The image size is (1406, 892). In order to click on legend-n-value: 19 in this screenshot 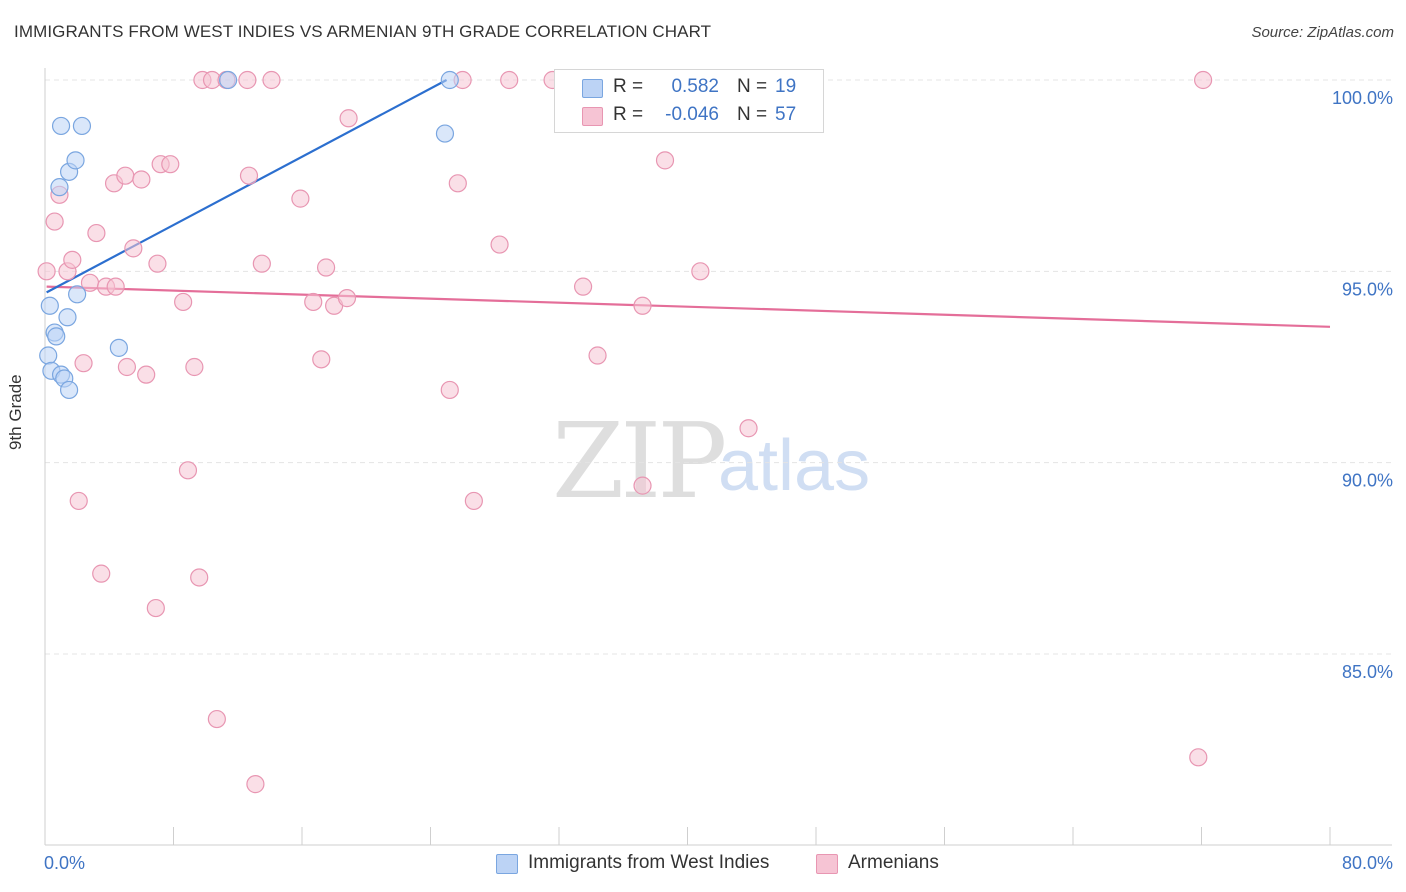, I will do `click(786, 86)`.